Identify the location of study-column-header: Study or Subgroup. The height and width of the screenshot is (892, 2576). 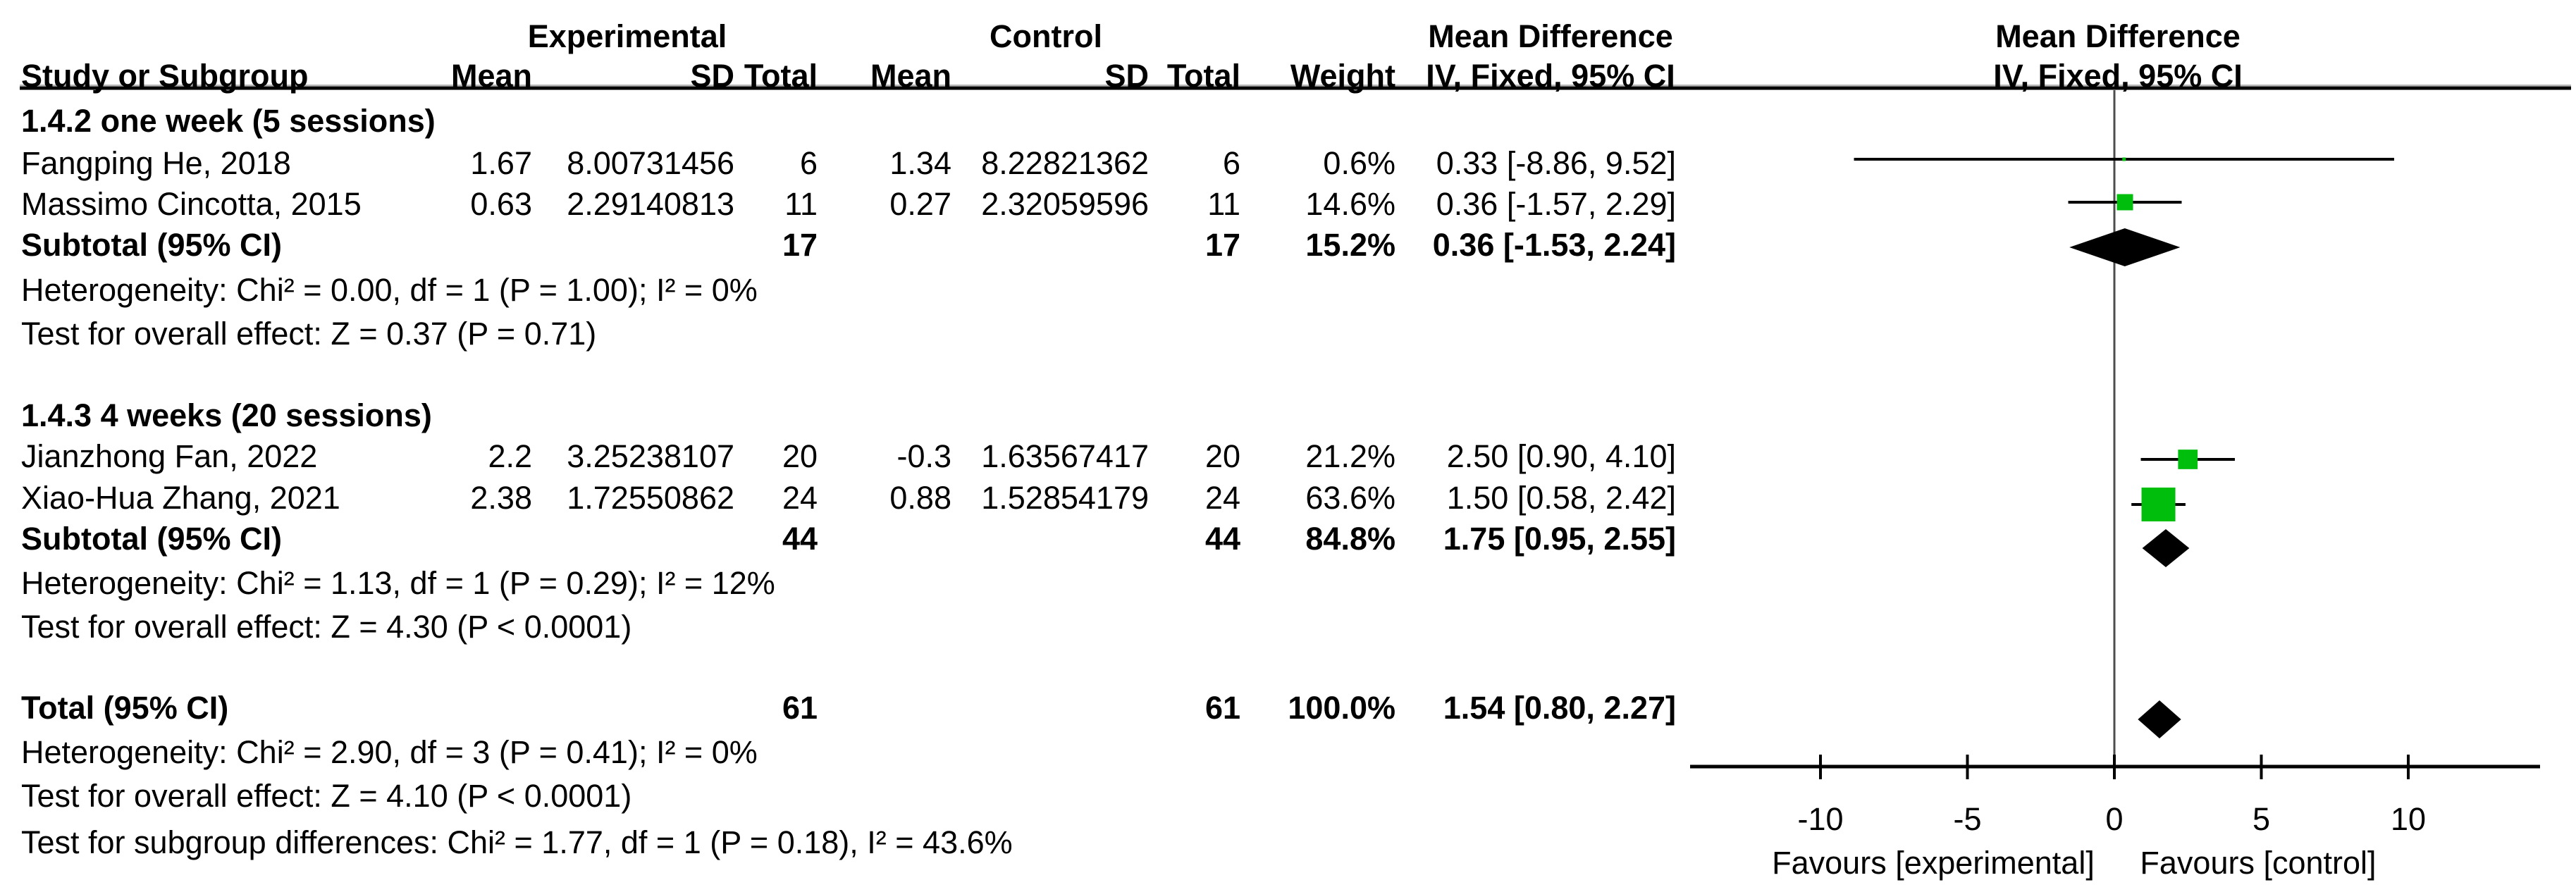
(165, 76).